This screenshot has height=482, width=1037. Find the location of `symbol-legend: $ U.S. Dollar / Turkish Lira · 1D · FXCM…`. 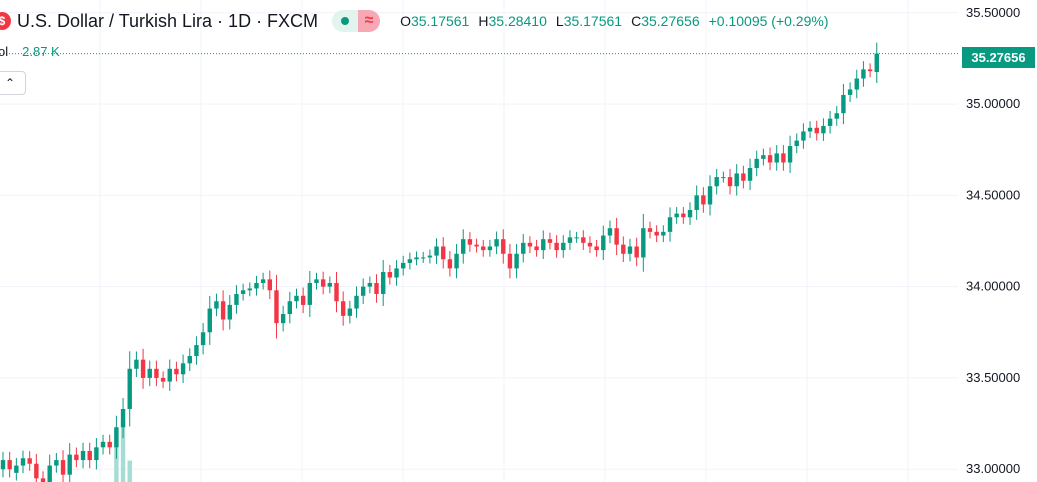

symbol-legend: $ U.S. Dollar / Turkish Lira · 1D · FXCM… is located at coordinates (414, 21).